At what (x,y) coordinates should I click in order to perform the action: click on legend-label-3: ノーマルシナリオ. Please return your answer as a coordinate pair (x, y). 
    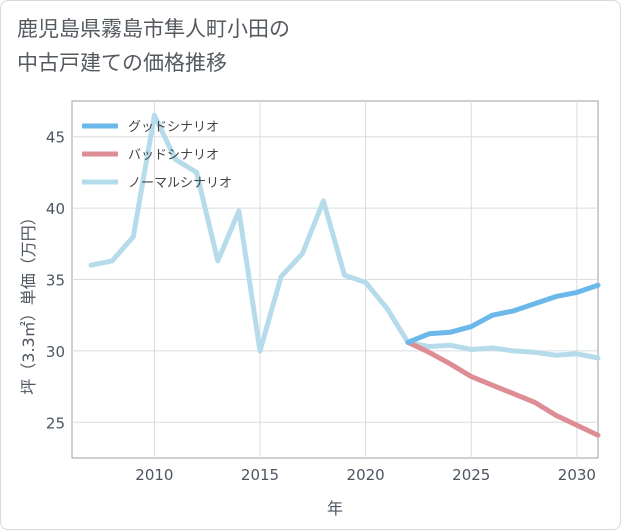
    Looking at the image, I should click on (180, 183).